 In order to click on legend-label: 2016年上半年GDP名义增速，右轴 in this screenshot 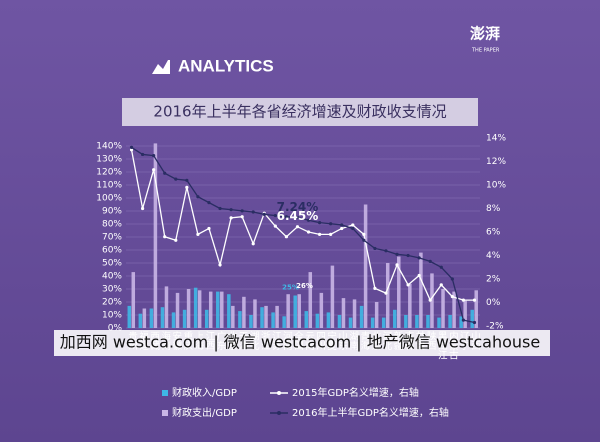, I will do `click(370, 412)`.